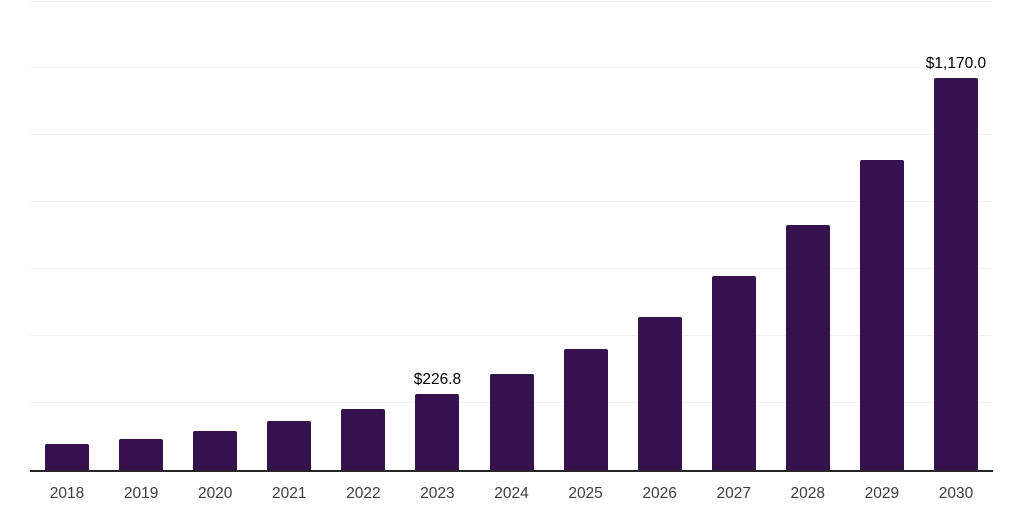 Image resolution: width=1024 pixels, height=512 pixels. What do you see at coordinates (141, 493) in the screenshot?
I see `x-tick-2019: 2019` at bounding box center [141, 493].